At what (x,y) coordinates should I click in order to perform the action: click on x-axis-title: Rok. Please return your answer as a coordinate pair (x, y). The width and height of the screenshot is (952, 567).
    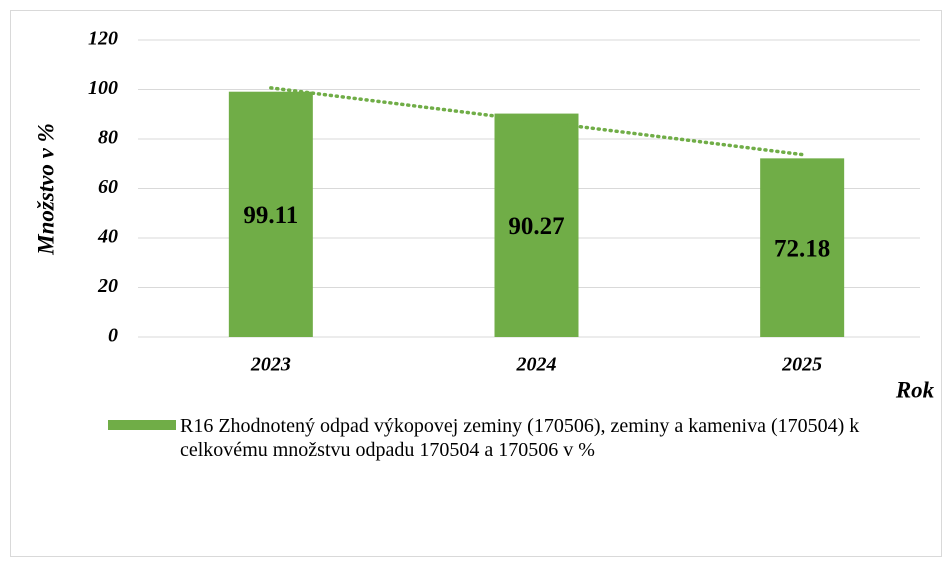
    Looking at the image, I should click on (915, 389).